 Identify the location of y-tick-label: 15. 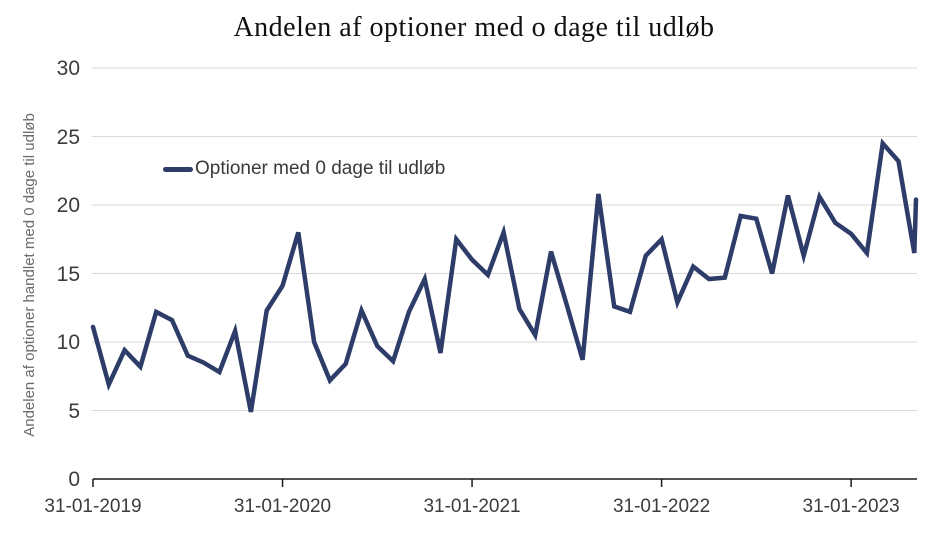
(68, 274).